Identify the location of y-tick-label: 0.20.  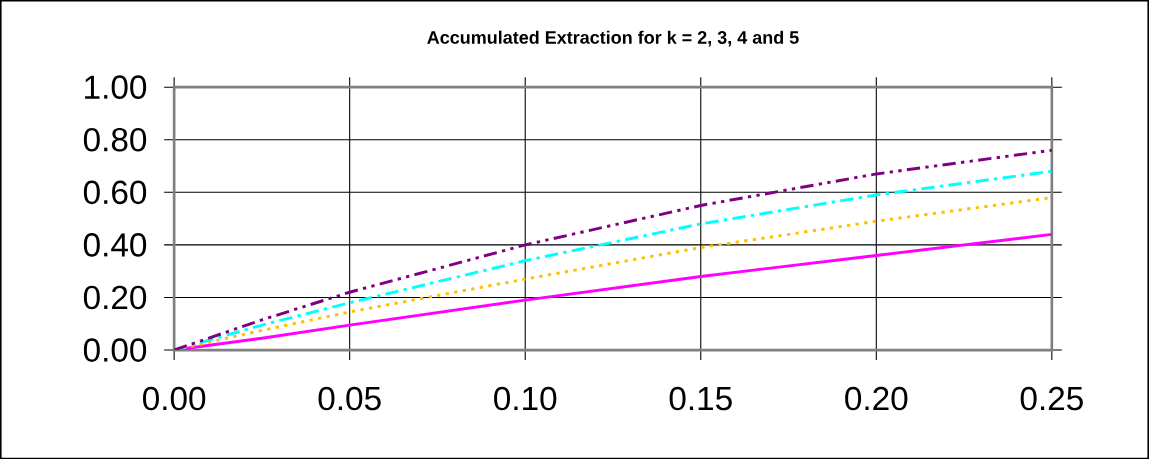
(115, 297).